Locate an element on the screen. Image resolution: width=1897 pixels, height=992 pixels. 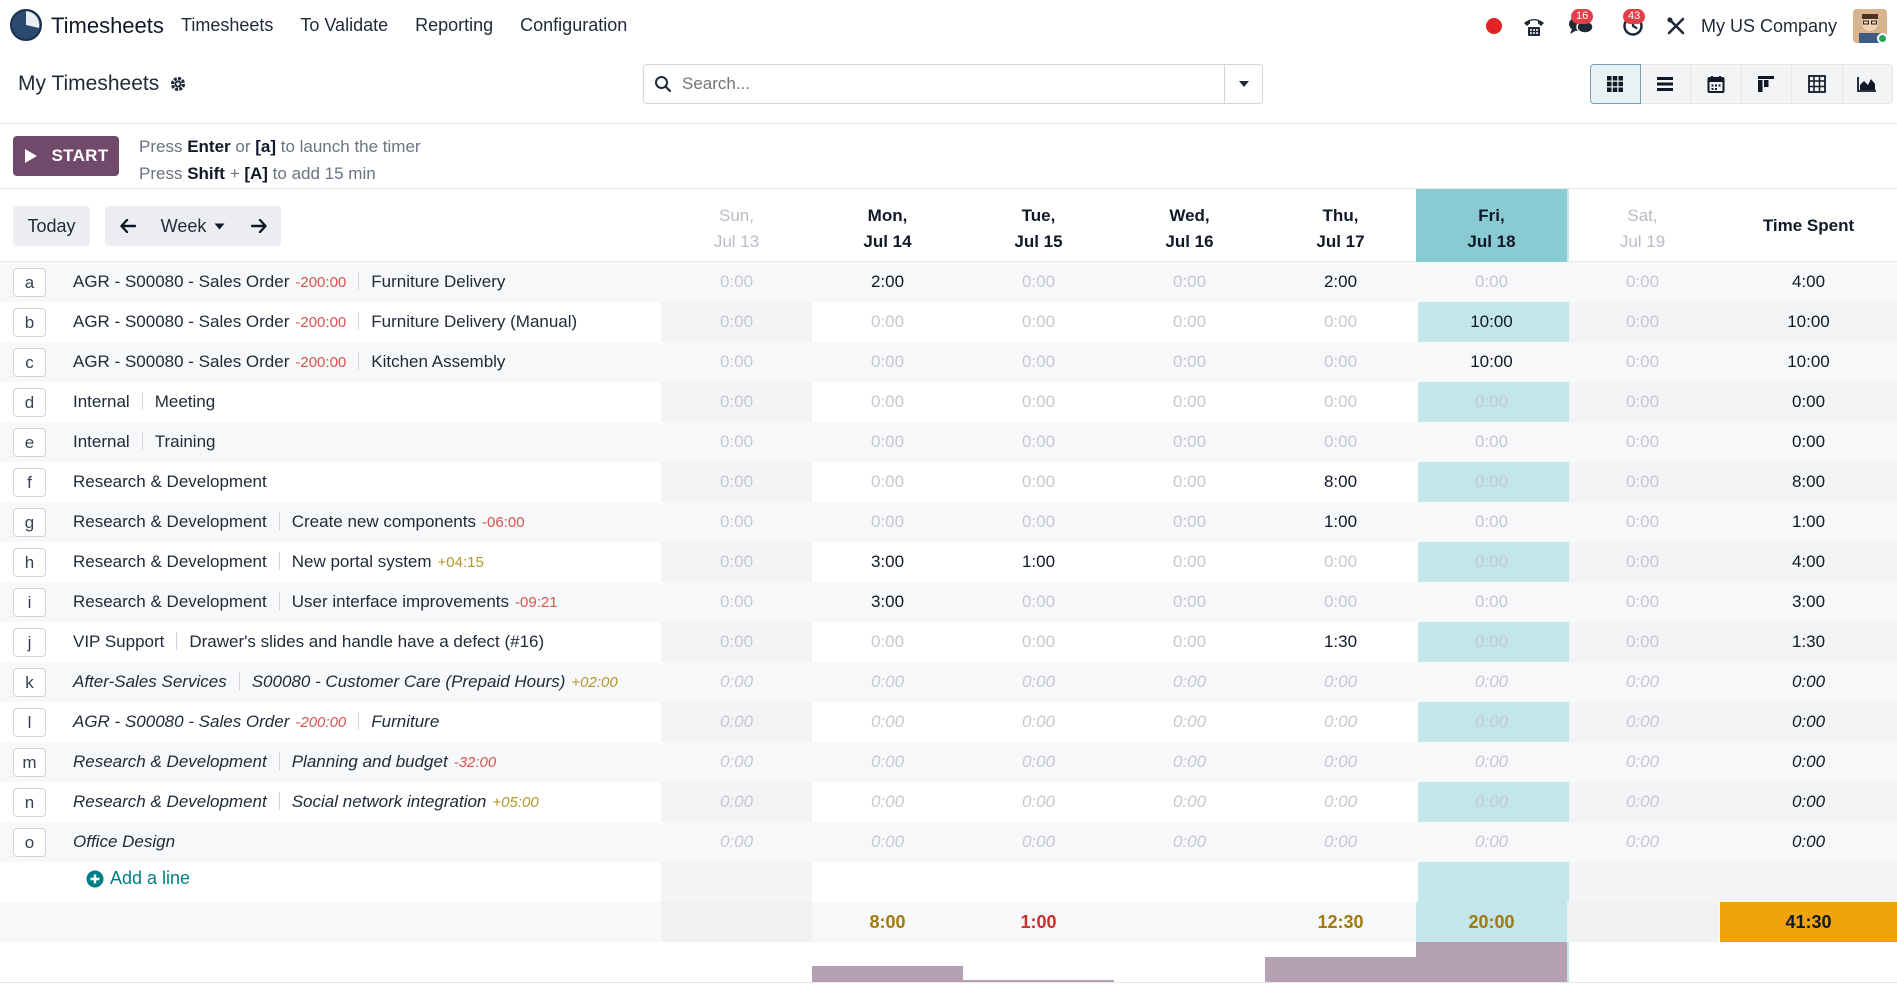
voip-button is located at coordinates (1534, 26).